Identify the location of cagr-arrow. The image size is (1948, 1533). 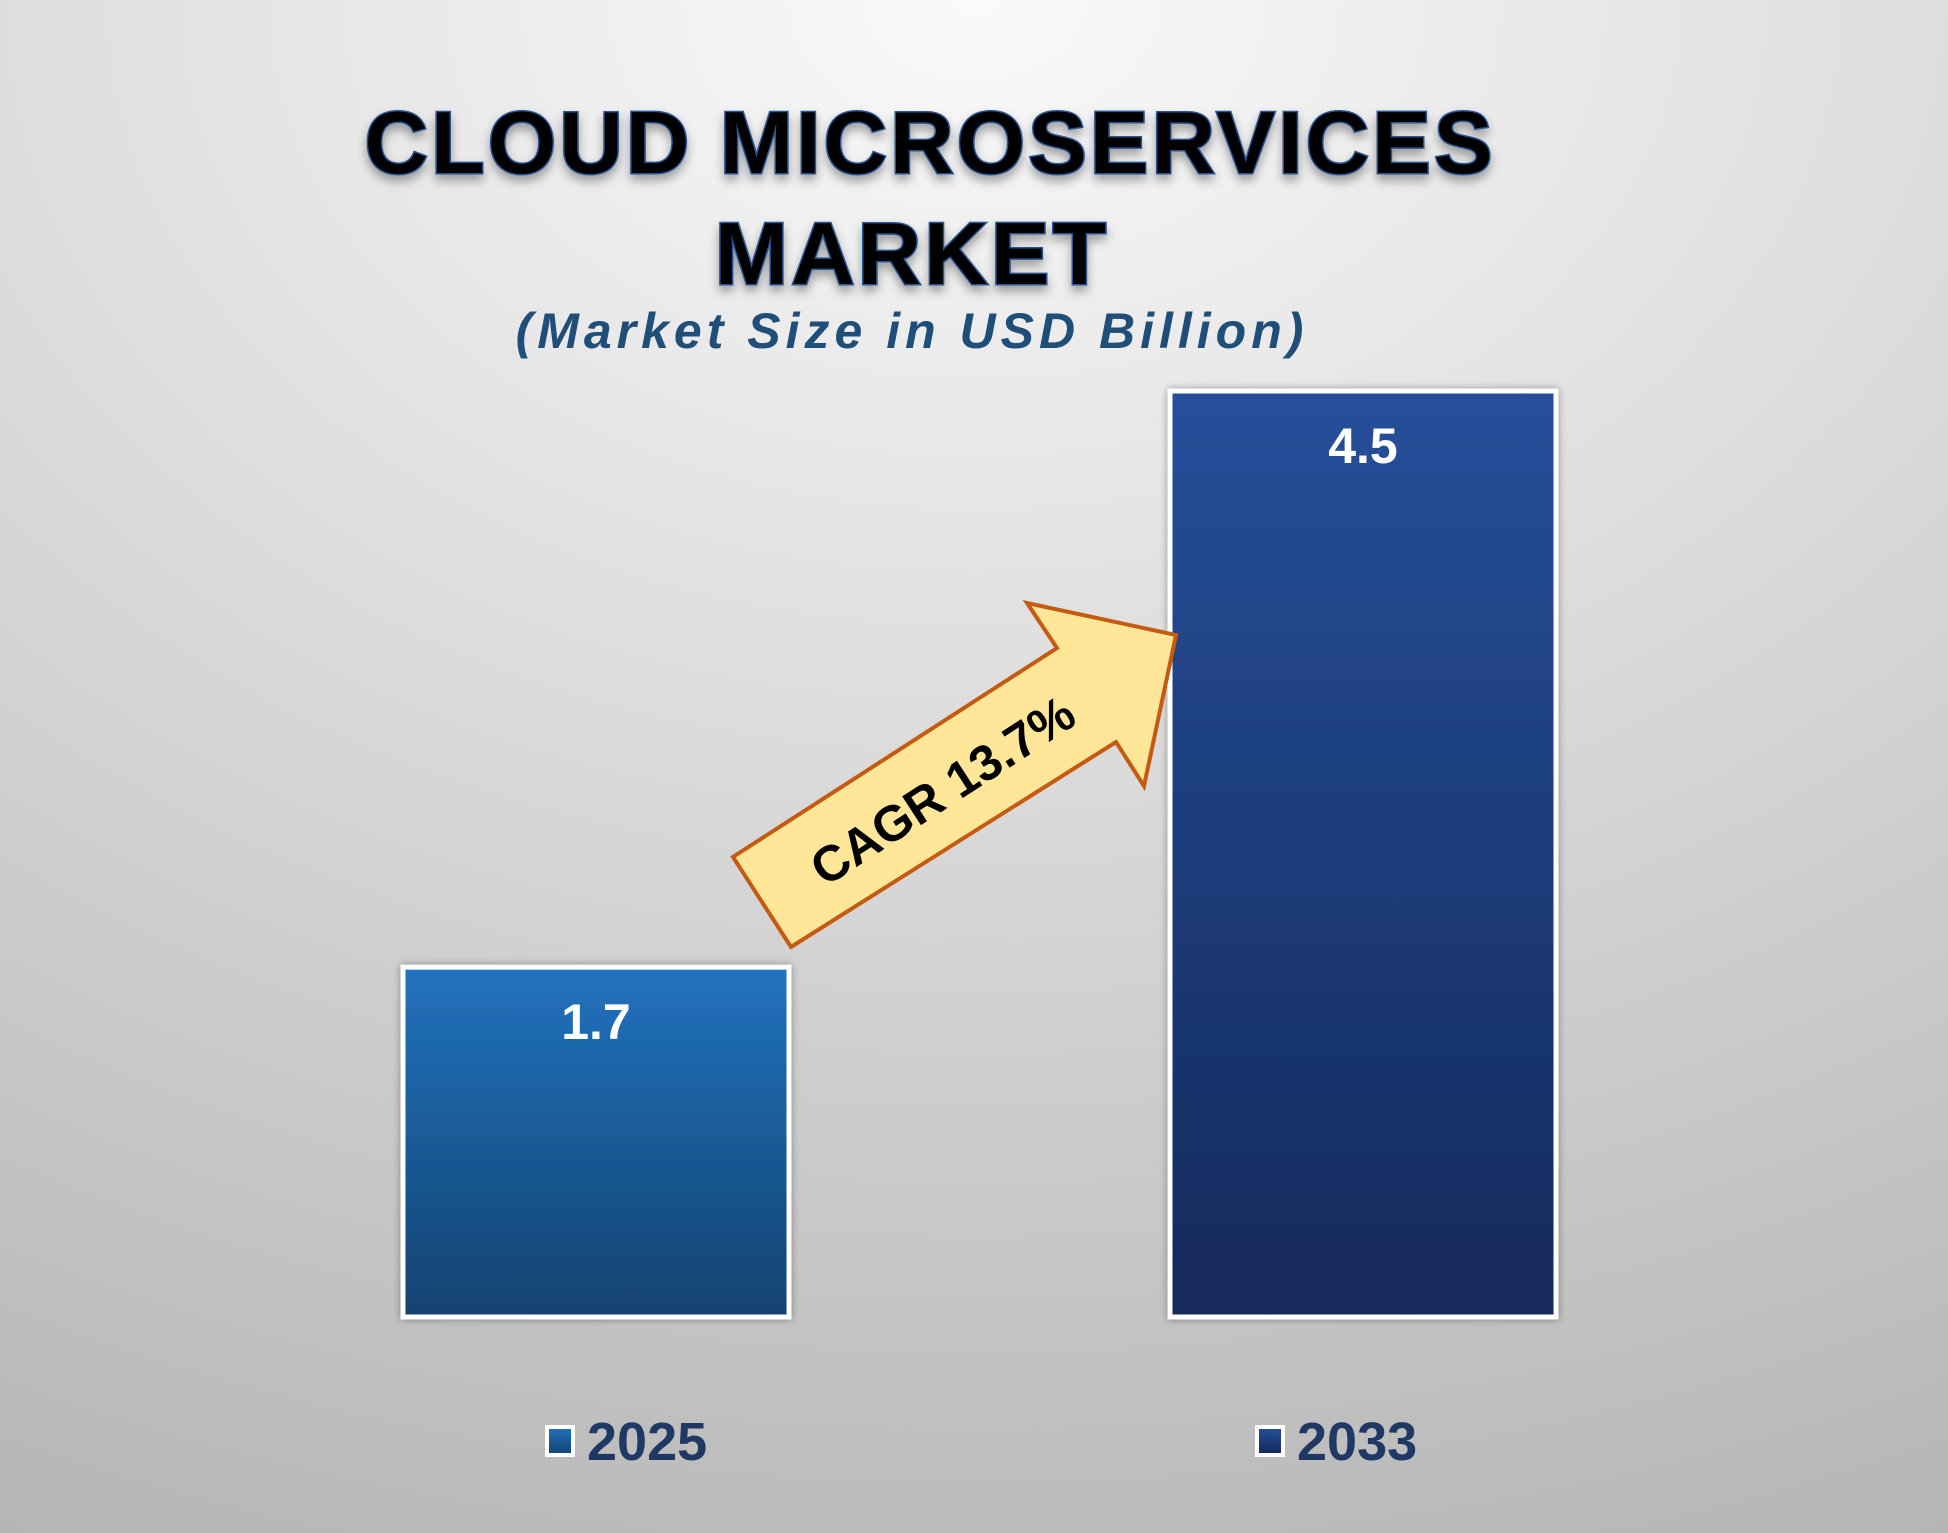
(954, 775).